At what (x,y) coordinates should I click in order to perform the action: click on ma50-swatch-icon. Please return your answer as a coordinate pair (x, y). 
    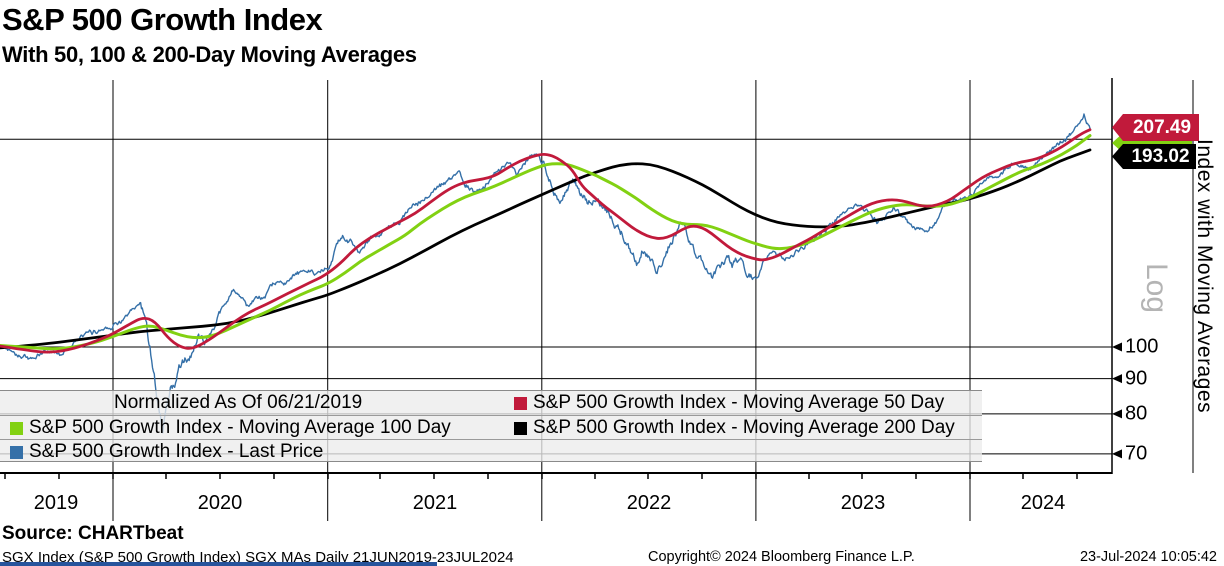
    Looking at the image, I should click on (520, 403).